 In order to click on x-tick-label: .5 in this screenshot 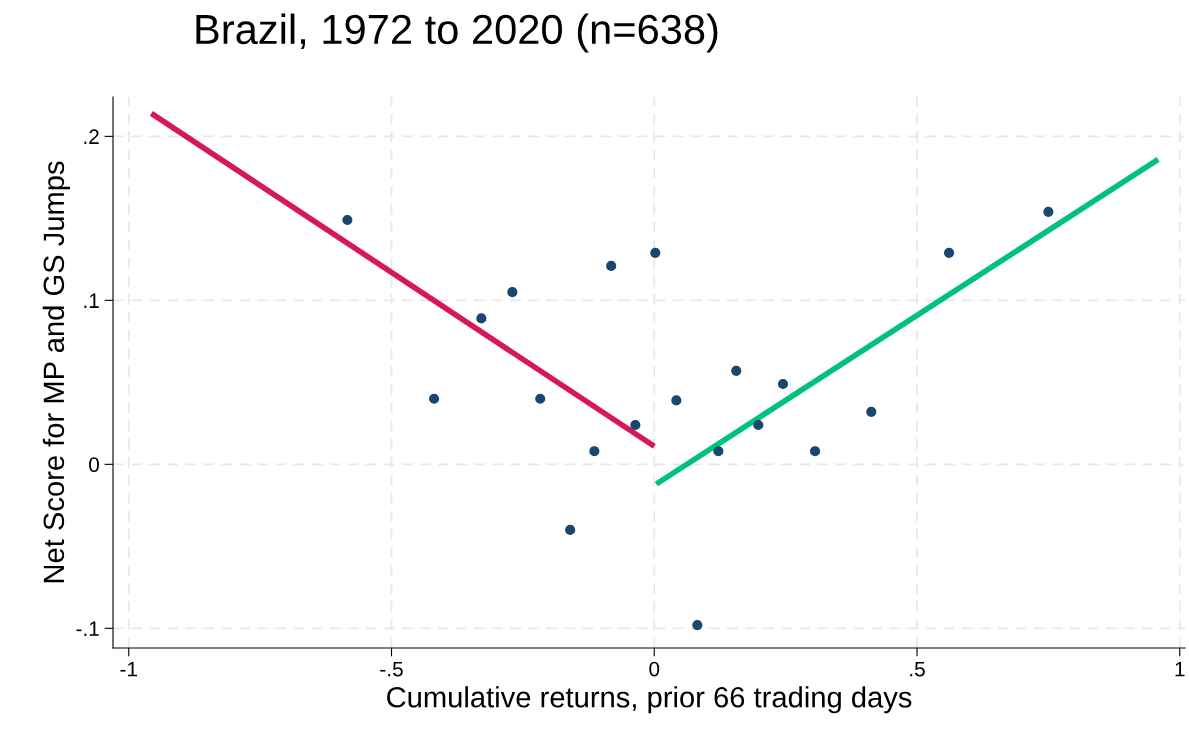, I will do `click(917, 669)`.